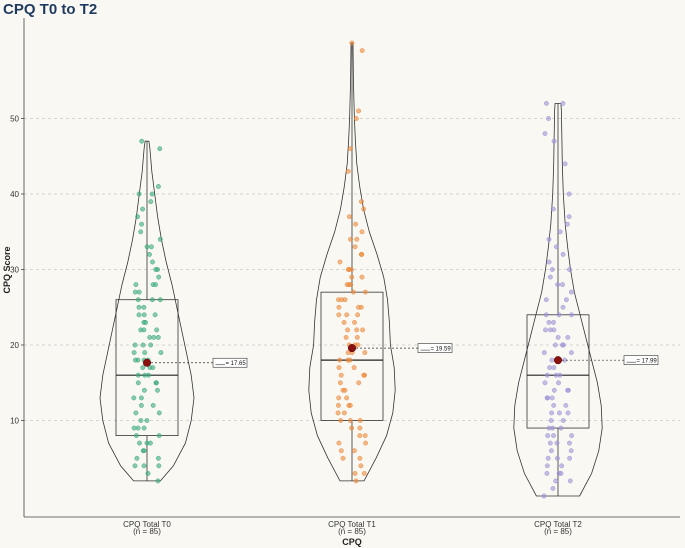  What do you see at coordinates (647, 361) in the screenshot?
I see `mean-label: = 17.99` at bounding box center [647, 361].